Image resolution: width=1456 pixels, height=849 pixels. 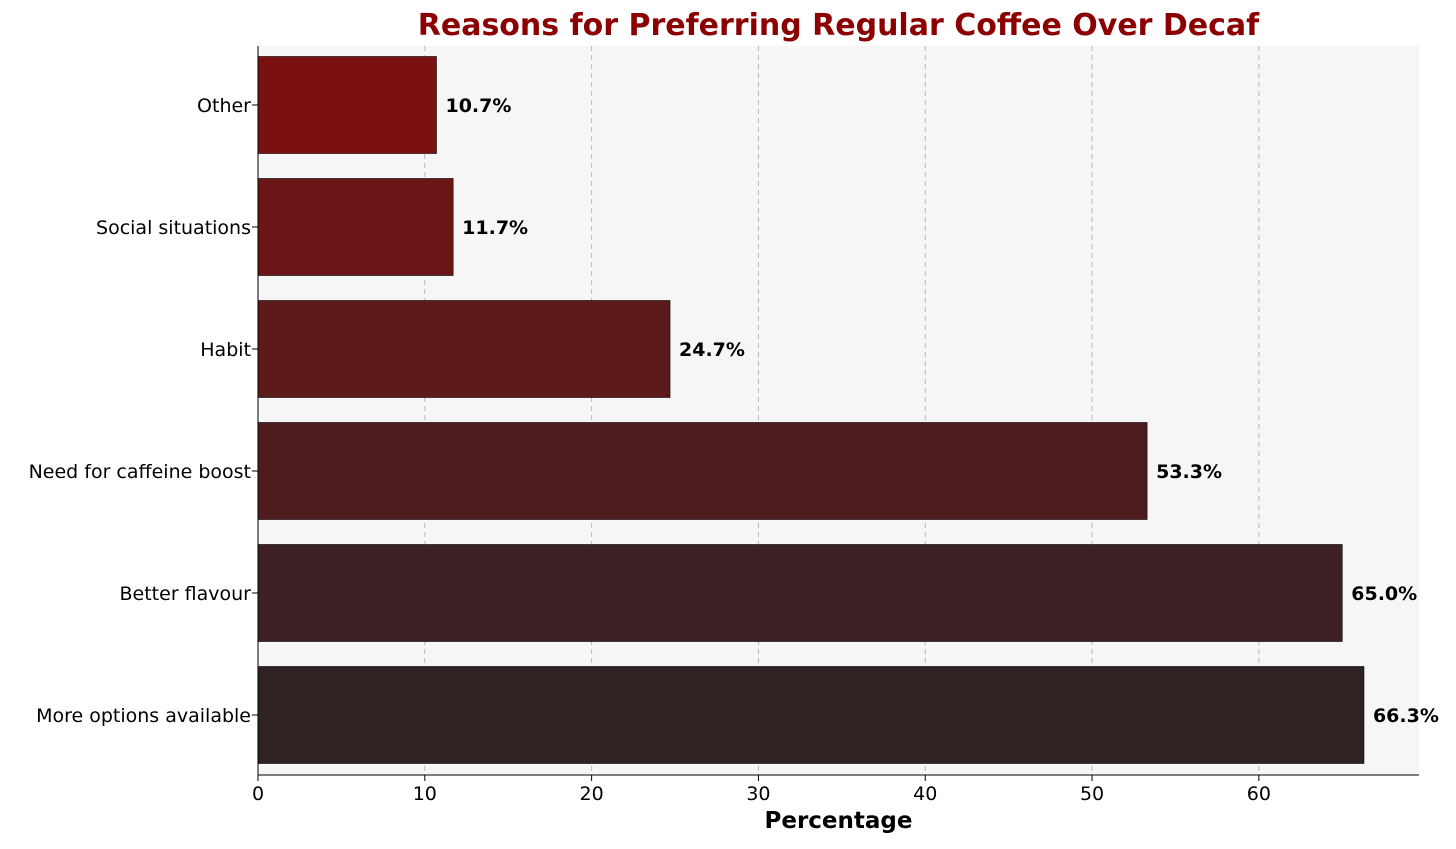 I want to click on bar-value-label: 11.7%, so click(x=495, y=228).